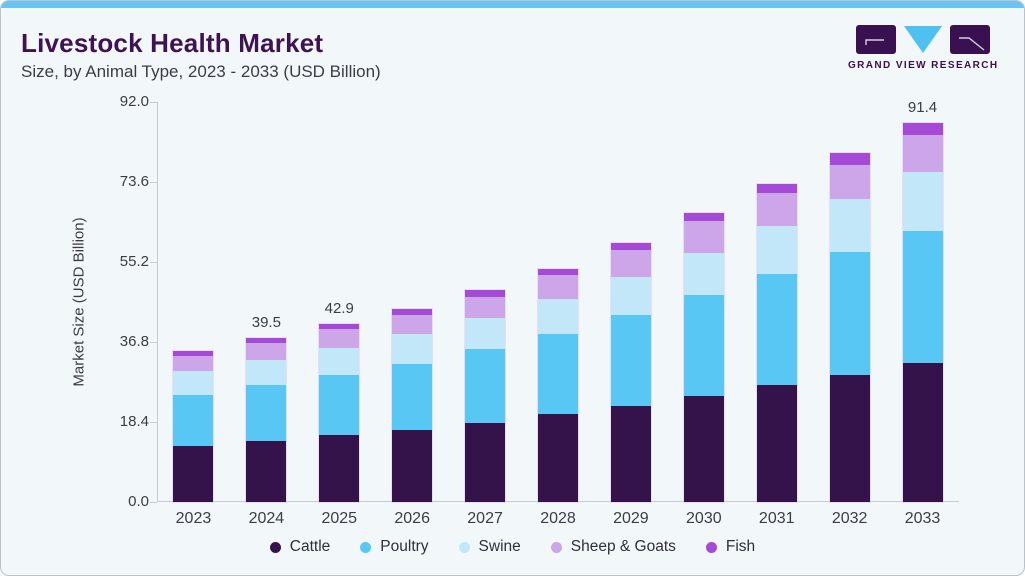 This screenshot has height=576, width=1025. I want to click on legend-item-cattle: Cattle, so click(300, 547).